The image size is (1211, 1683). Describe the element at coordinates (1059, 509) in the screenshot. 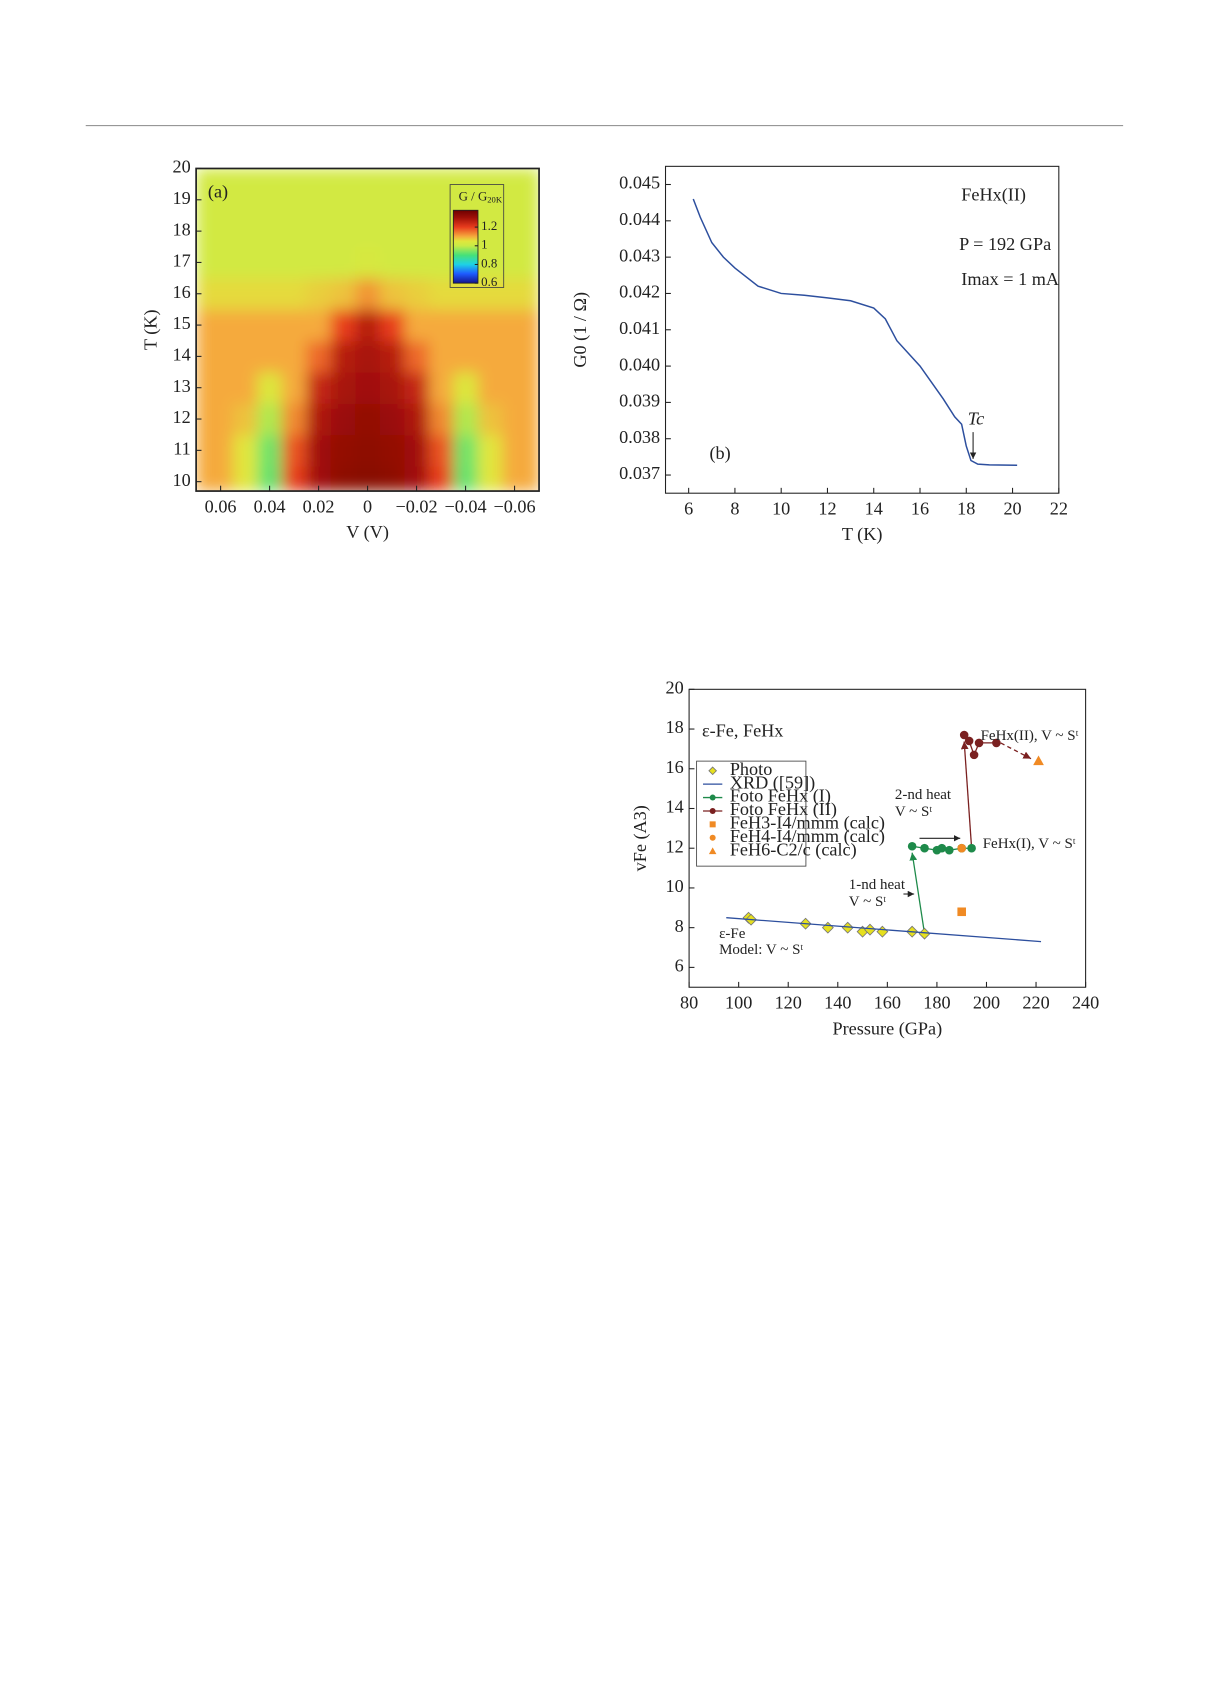

I see `x-tick-label: 22` at that location.